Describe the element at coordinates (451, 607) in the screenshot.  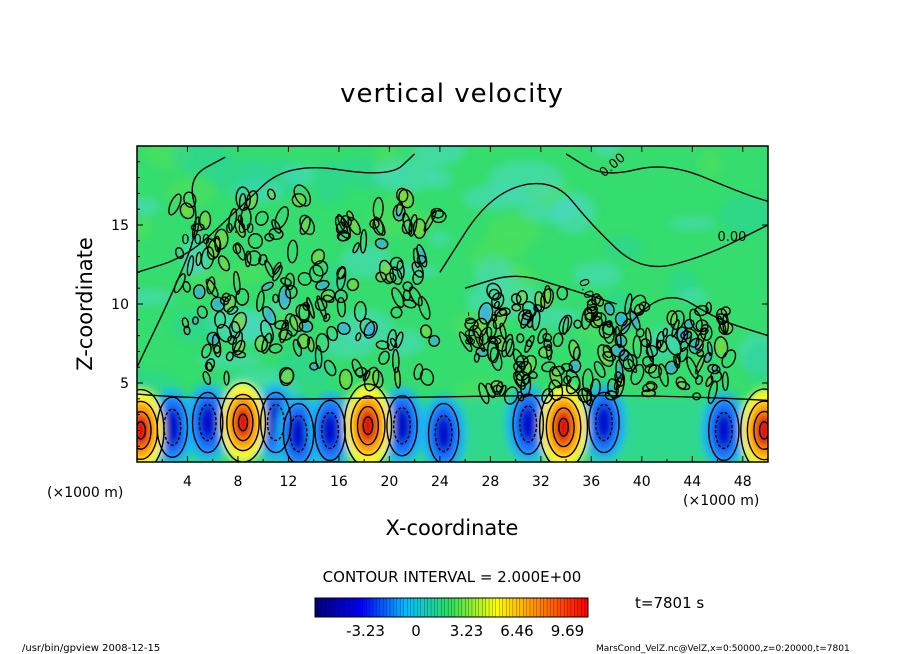
I see `colorbar-frame` at that location.